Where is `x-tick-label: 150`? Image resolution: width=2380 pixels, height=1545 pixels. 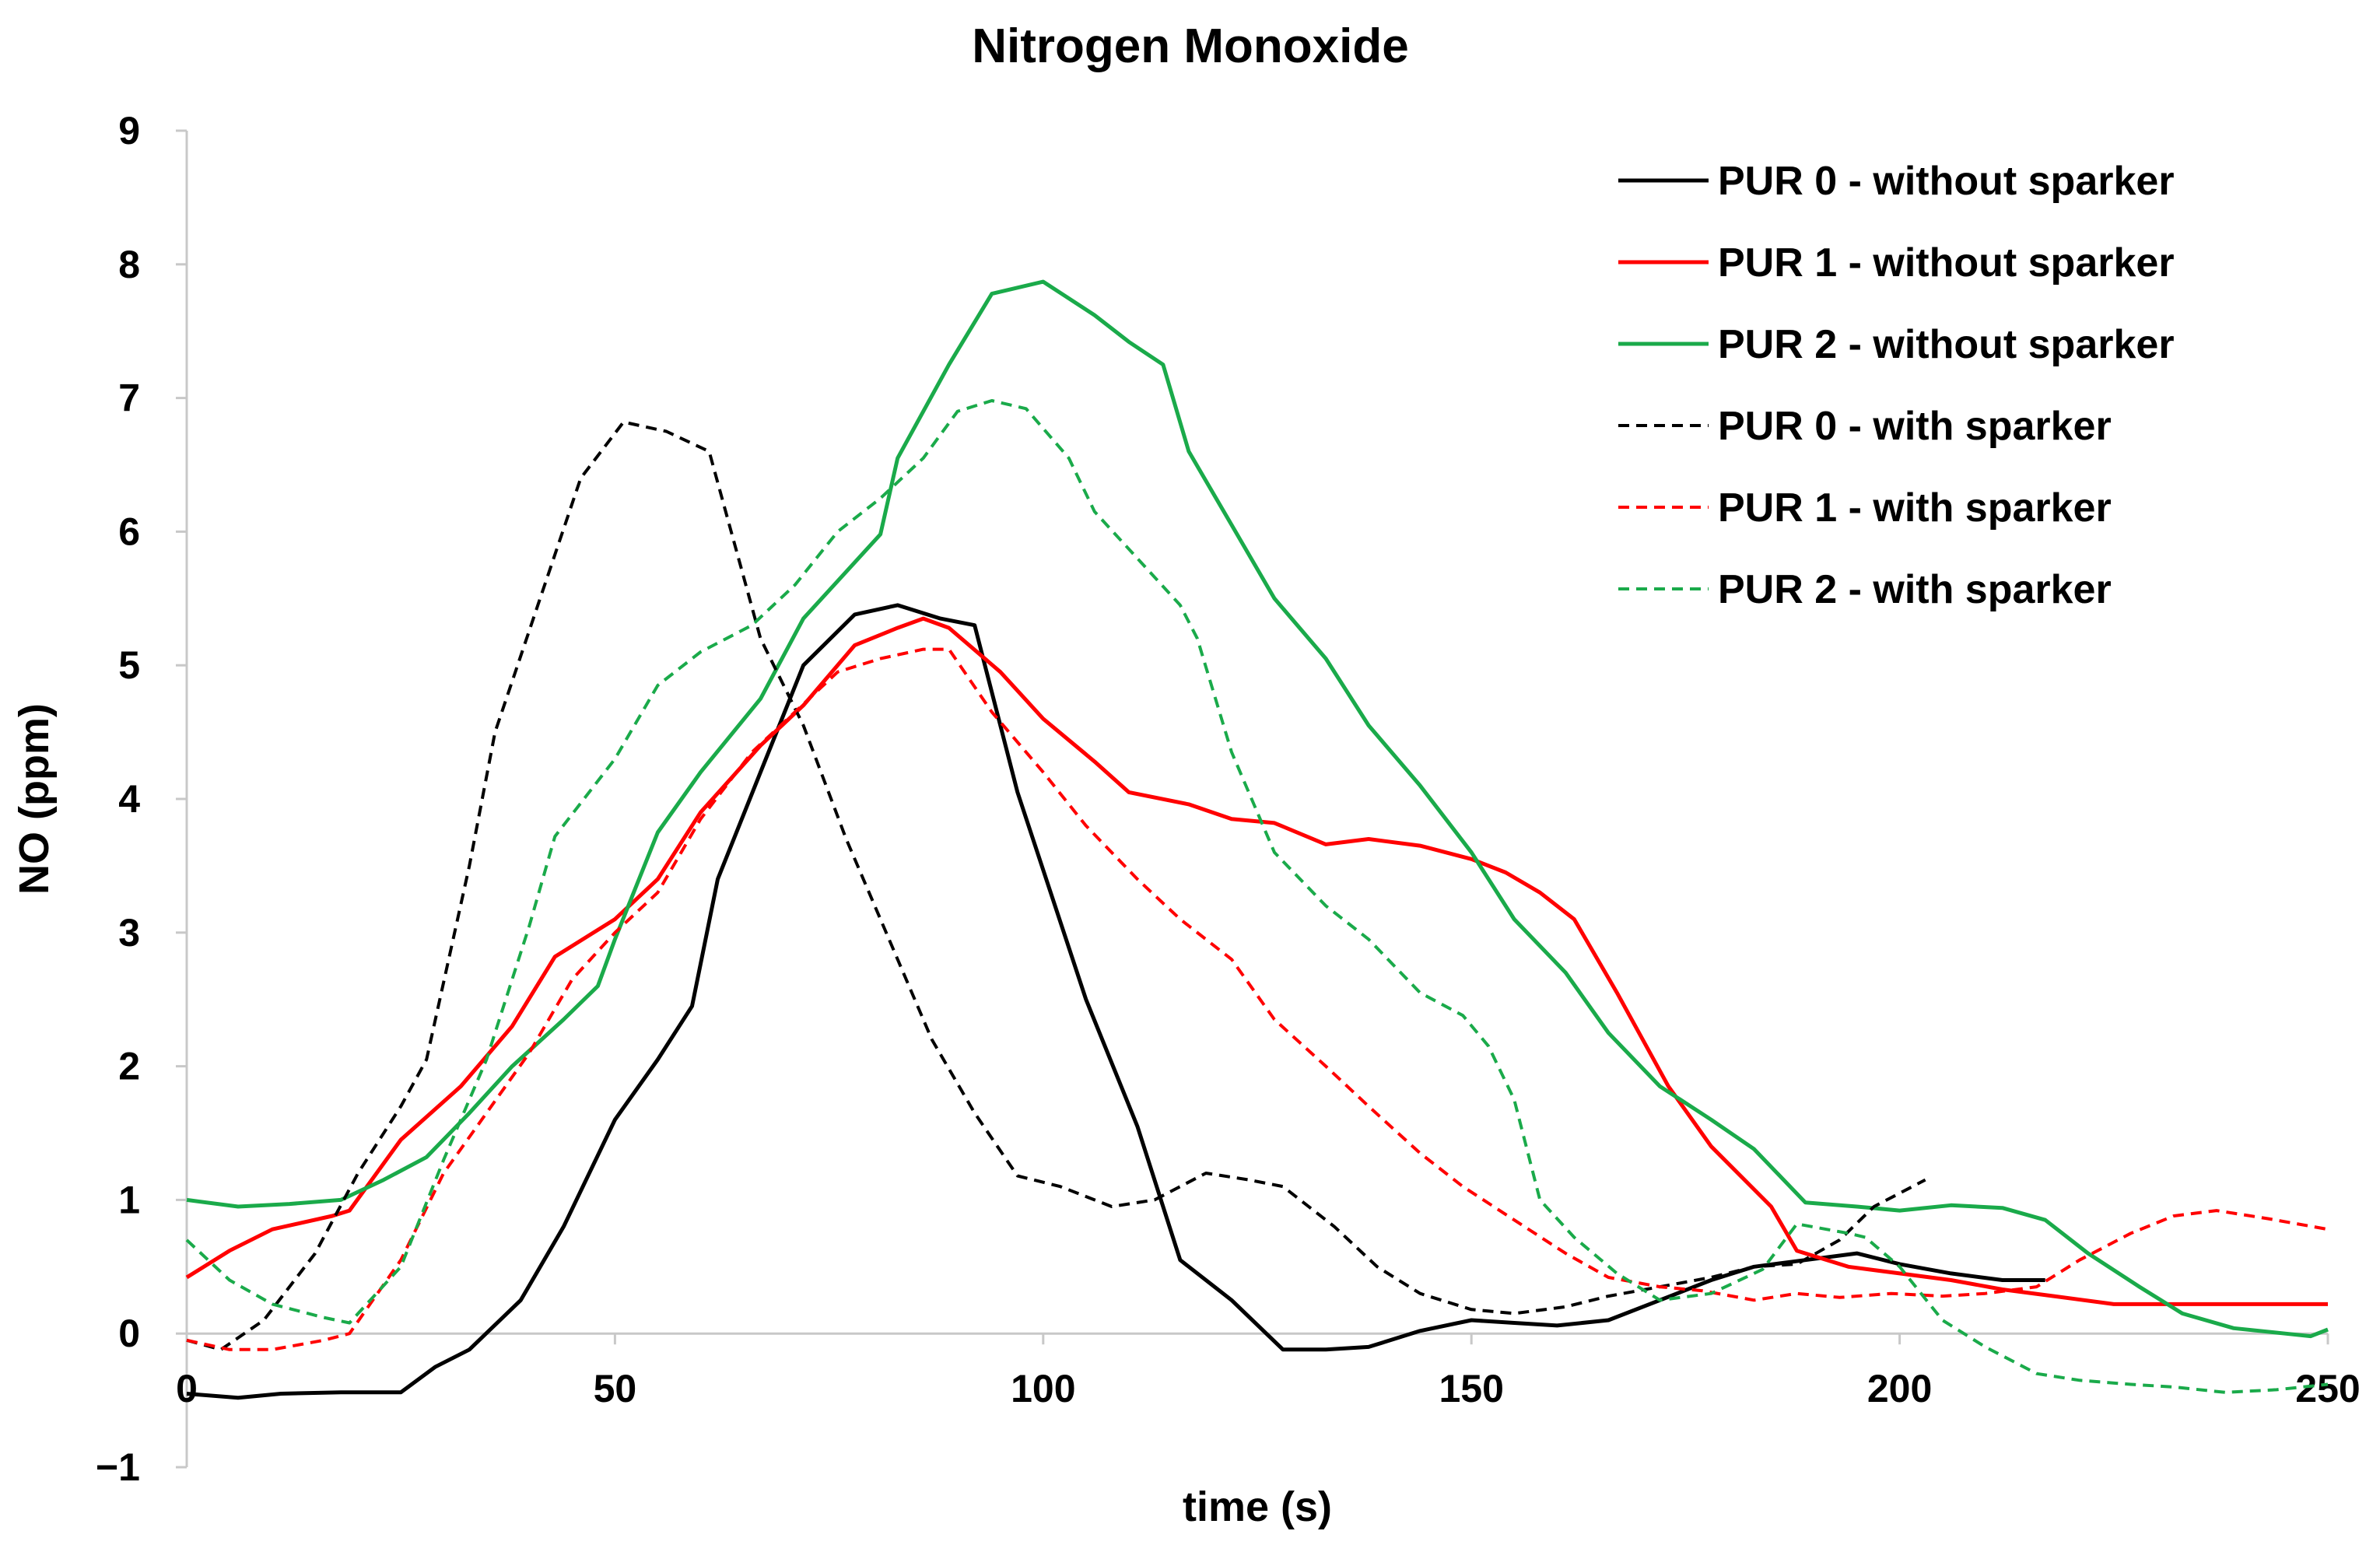 x-tick-label: 150 is located at coordinates (1471, 1389).